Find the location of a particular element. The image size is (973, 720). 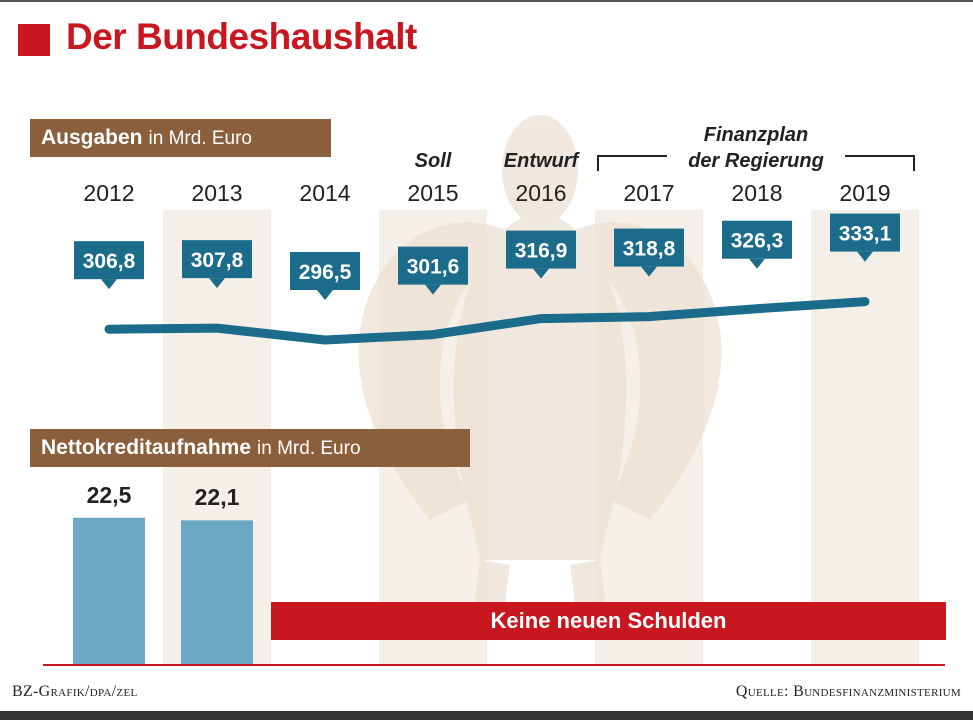

kredit-label-text: Nettokreditaufnahme is located at coordinates (146, 447).